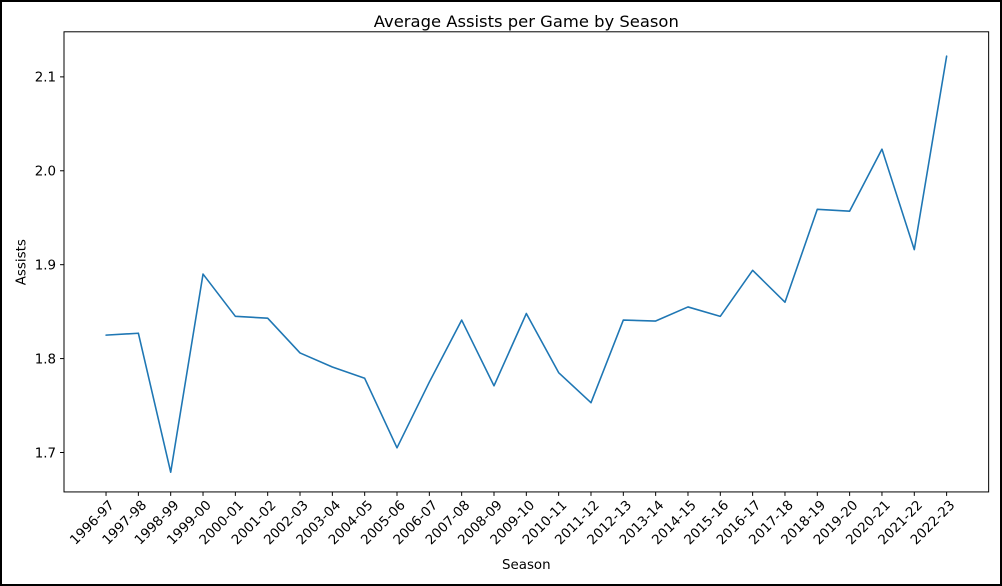 The height and width of the screenshot is (586, 1002). What do you see at coordinates (45, 78) in the screenshot?
I see `y-tick-label: 2.1` at bounding box center [45, 78].